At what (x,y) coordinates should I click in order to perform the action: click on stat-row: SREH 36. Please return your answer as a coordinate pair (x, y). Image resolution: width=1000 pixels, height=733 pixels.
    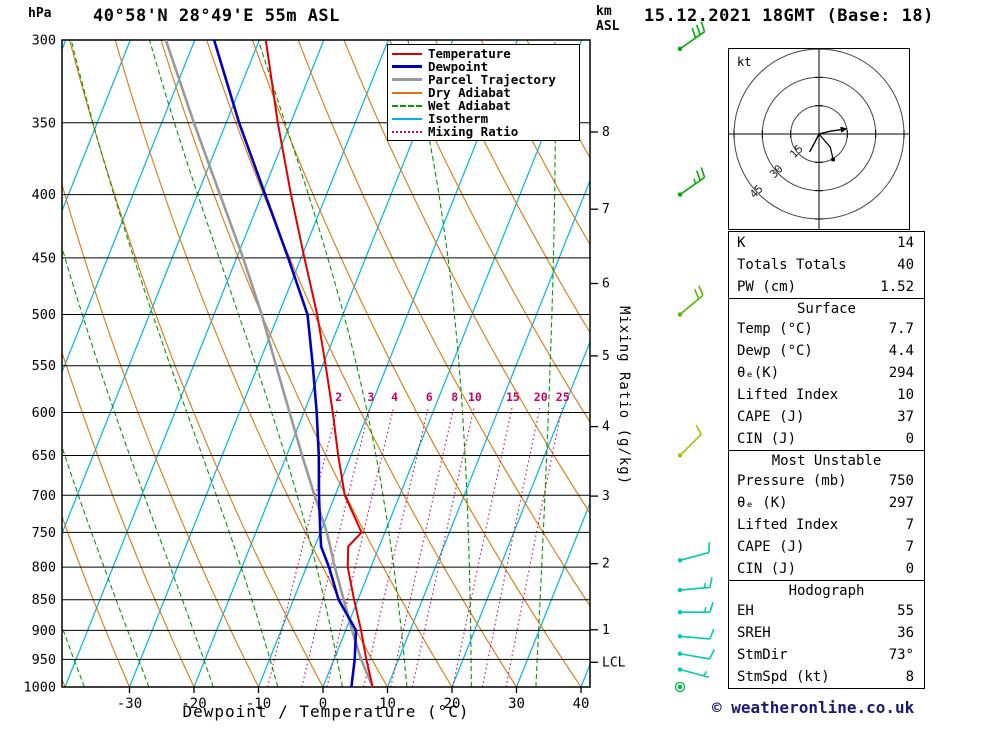
    Looking at the image, I should click on (826, 633).